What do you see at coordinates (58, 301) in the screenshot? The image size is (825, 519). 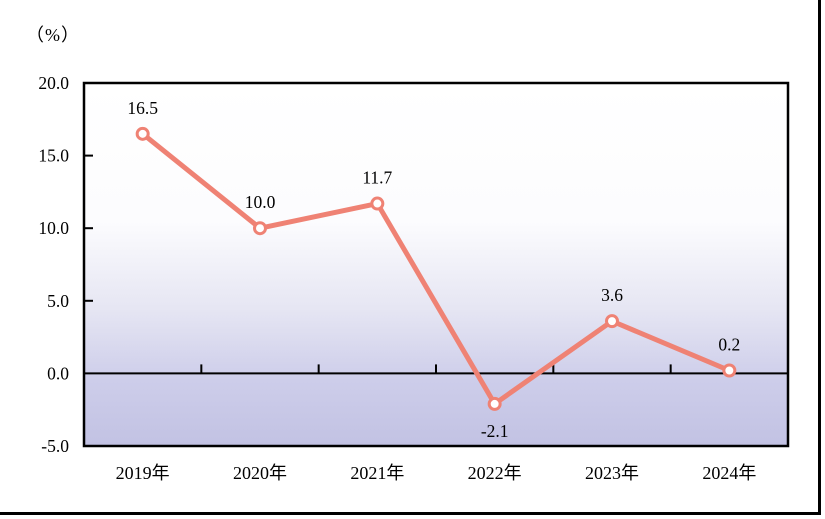 I see `y-axis-tick-label: 5.0` at bounding box center [58, 301].